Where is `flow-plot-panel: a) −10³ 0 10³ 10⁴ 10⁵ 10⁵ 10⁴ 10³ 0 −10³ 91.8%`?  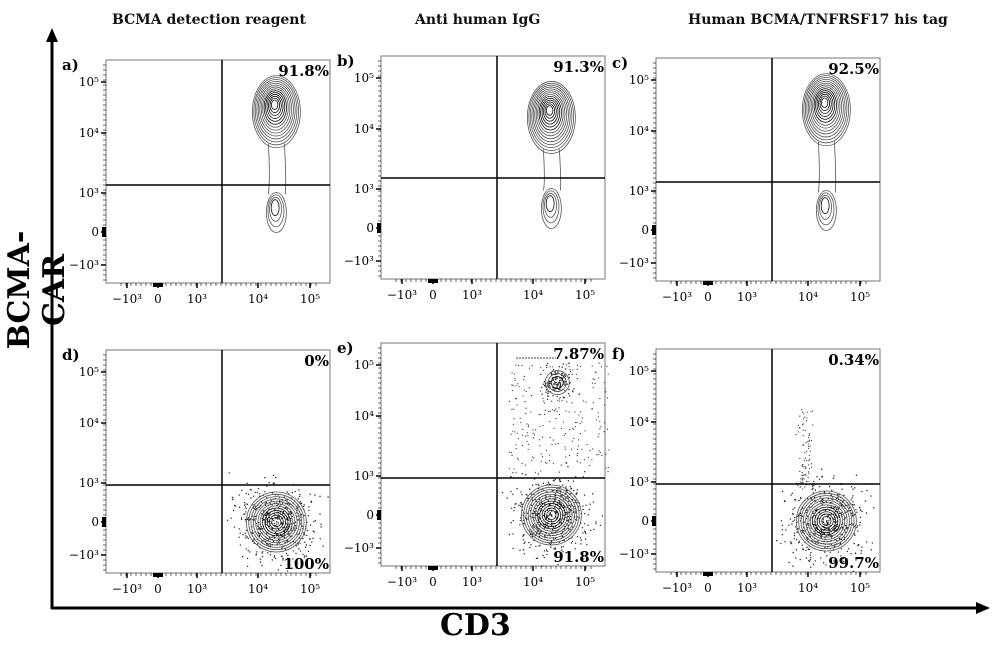 flow-plot-panel: a) −10³ 0 10³ 10⁴ 10⁵ 10⁵ 10⁴ 10³ 0 −10³ 91.8% is located at coordinates (196, 181).